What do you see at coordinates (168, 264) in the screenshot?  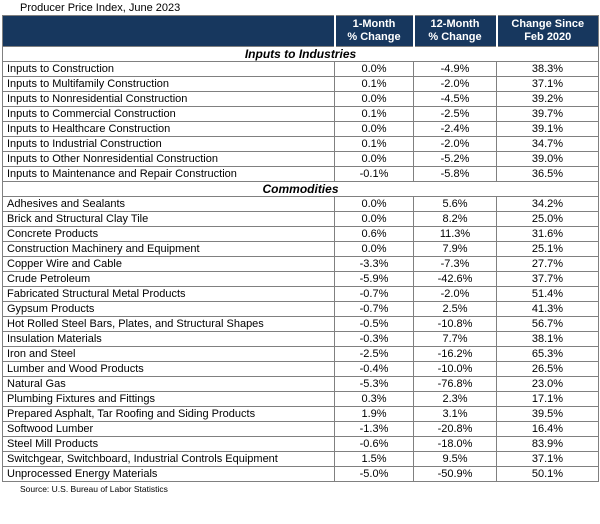 I see `row-label: Copper Wire and Cable` at bounding box center [168, 264].